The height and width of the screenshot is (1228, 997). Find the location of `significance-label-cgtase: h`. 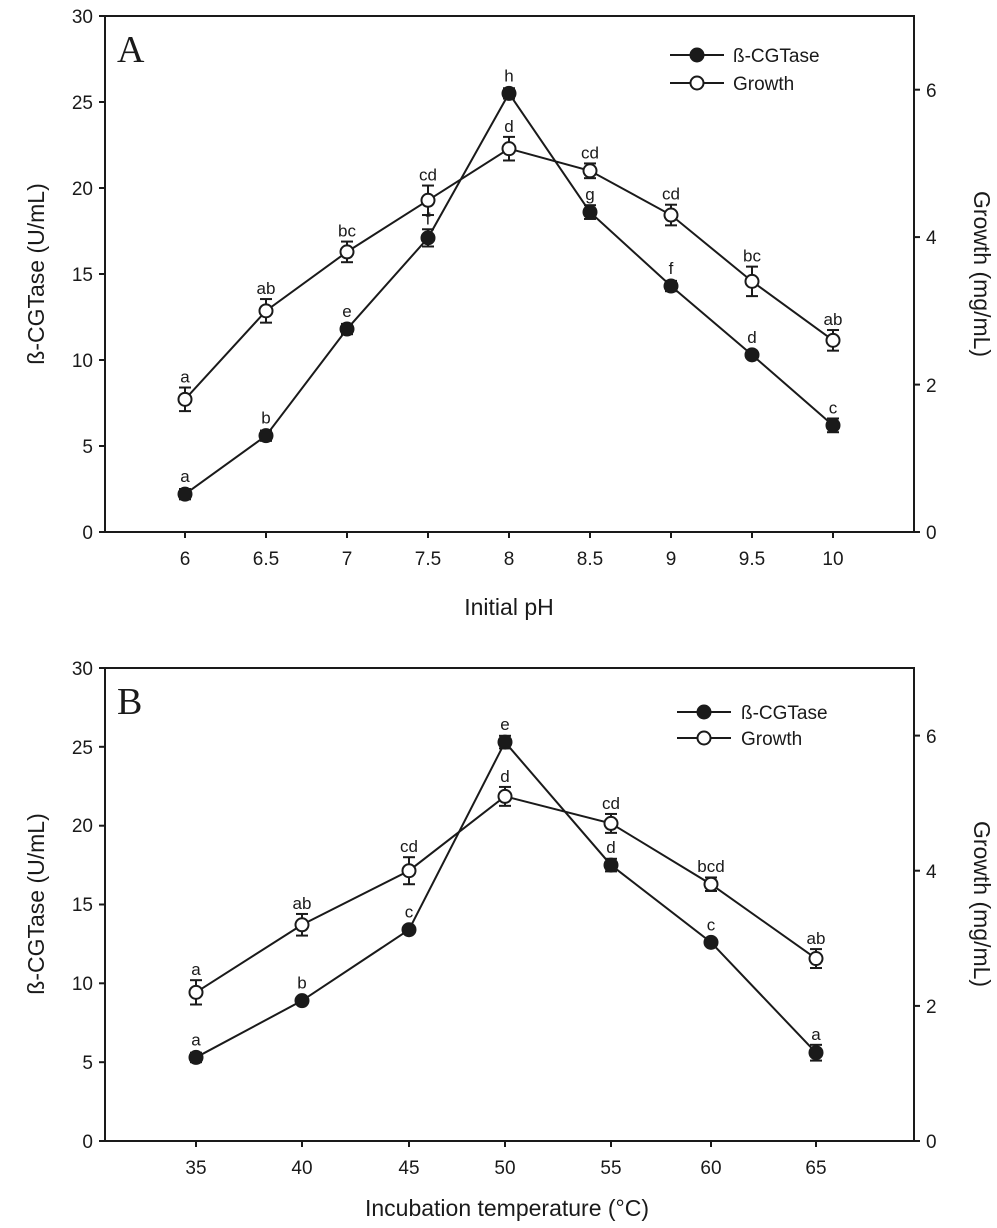

significance-label-cgtase: h is located at coordinates (508, 75).